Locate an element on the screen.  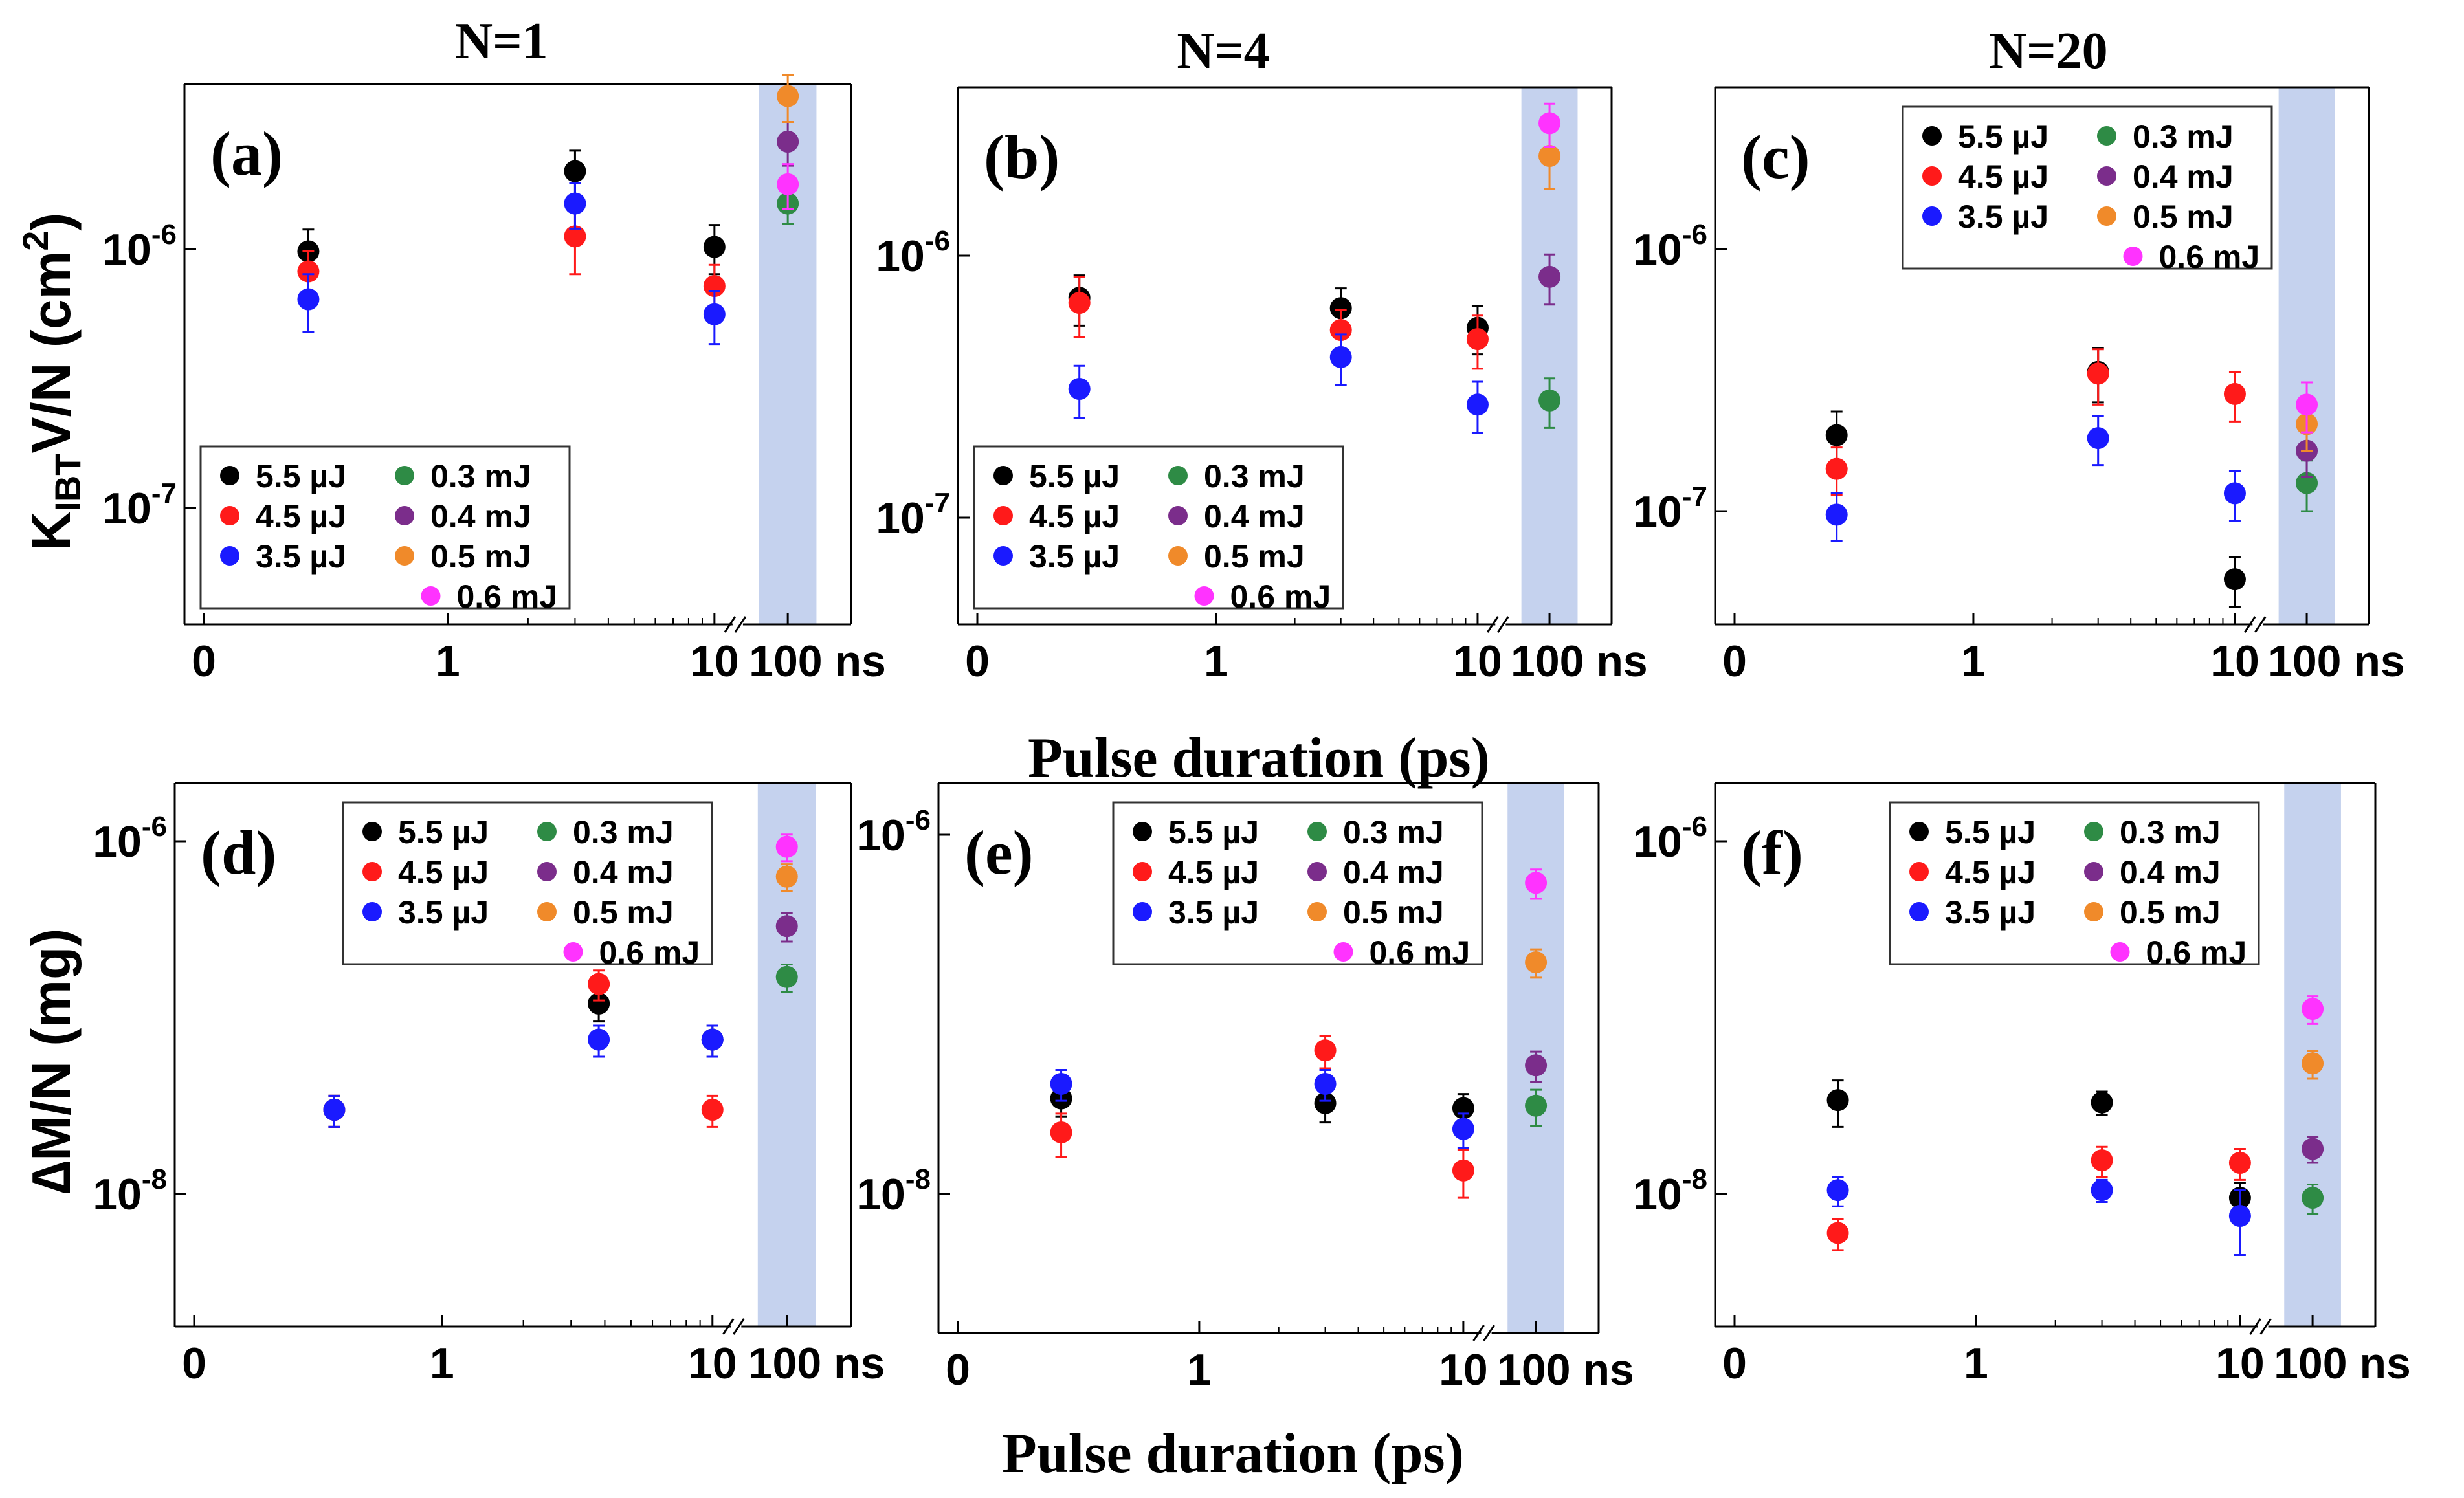
bottom-y-axis-label: ∆M/N (mg) is located at coordinates (51, 1062).